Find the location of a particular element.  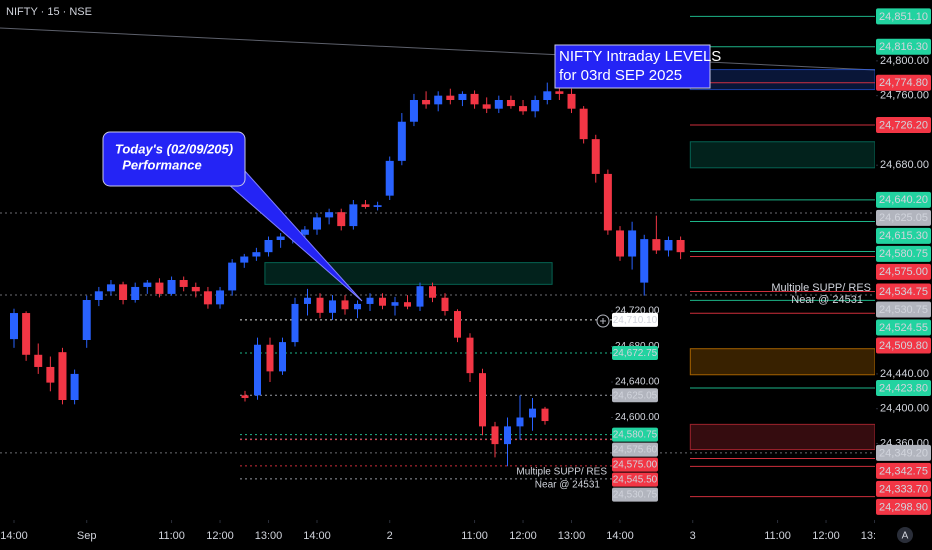

price-tag-label: 24,298.90 is located at coordinates (903, 507).